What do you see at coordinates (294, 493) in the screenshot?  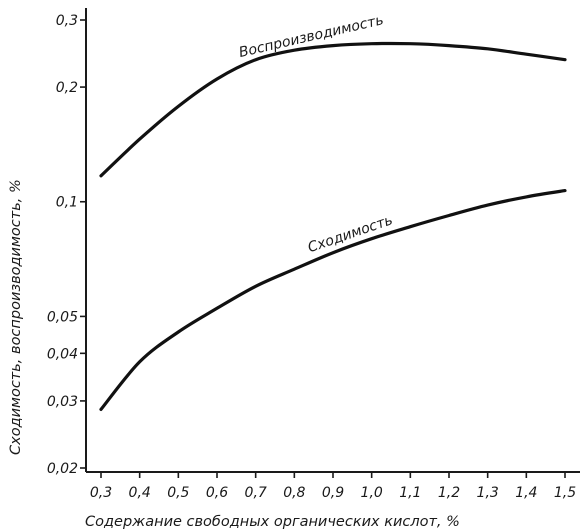 I see `x-tick-label: 0,8` at bounding box center [294, 493].